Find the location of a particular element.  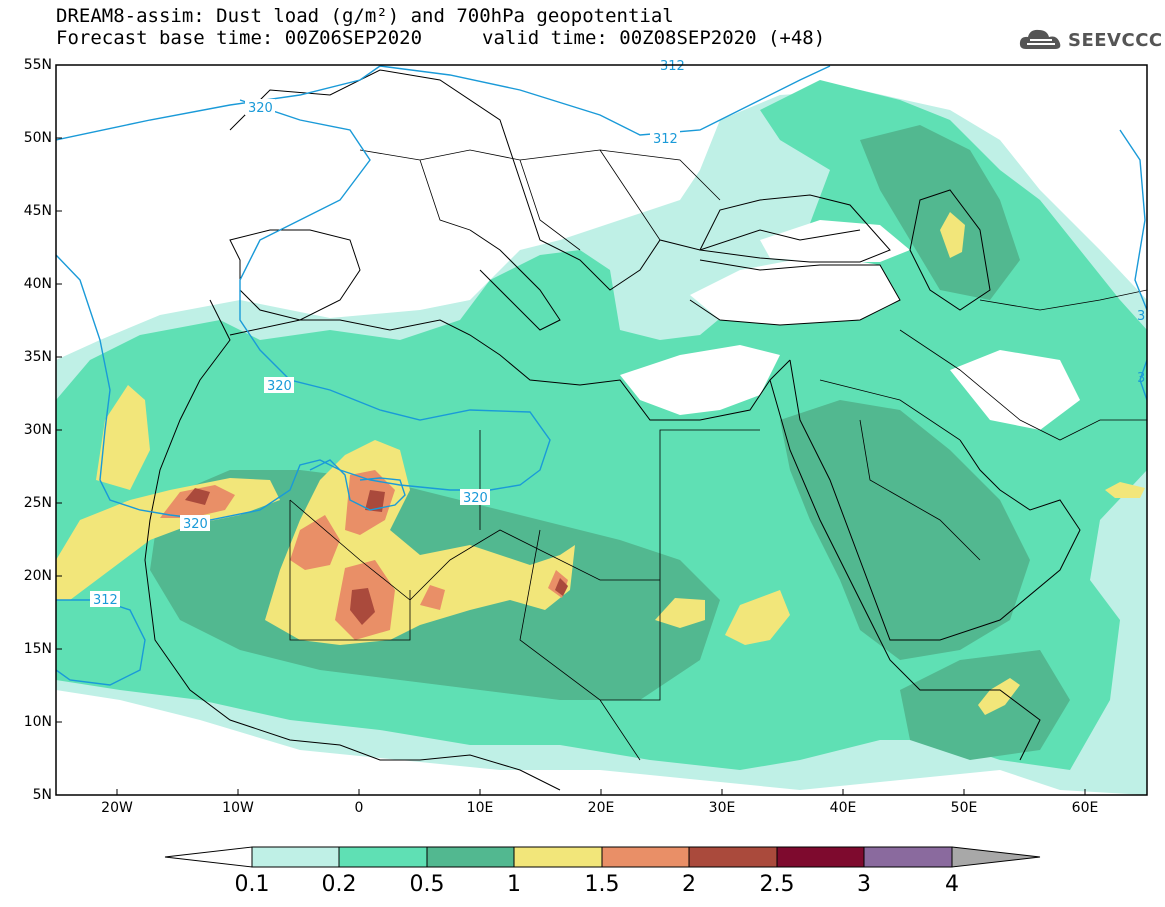

dust-field-yellow-oman is located at coordinates (1125, 490).